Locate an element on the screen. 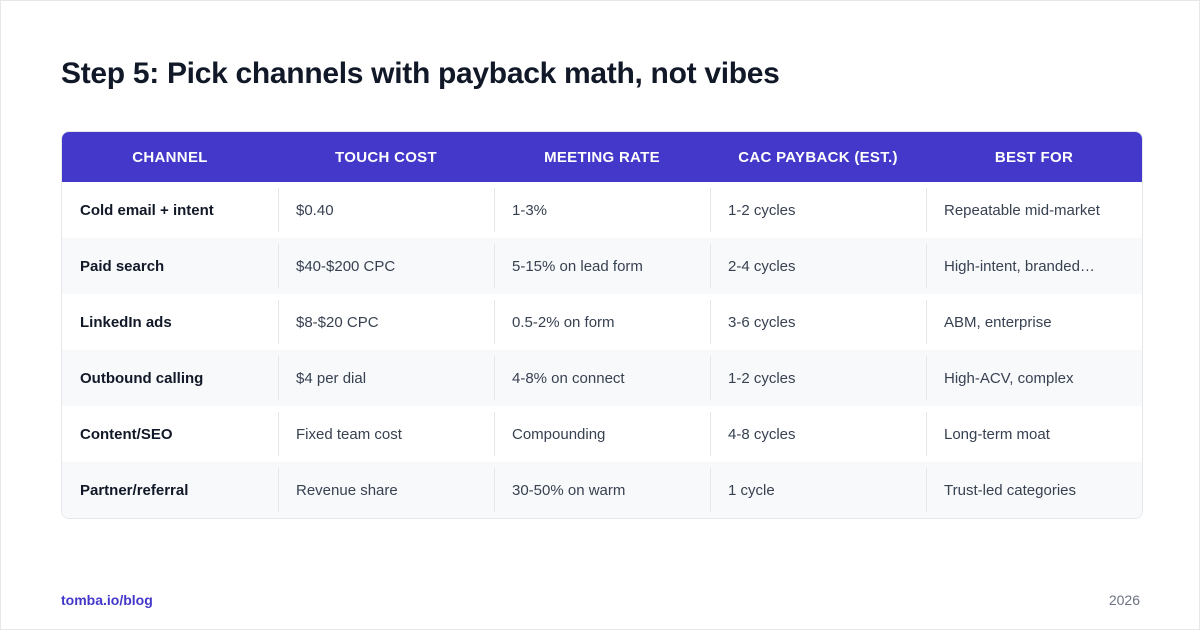 Image resolution: width=1200 pixels, height=630 pixels. column-header: MEETING RATE is located at coordinates (602, 157).